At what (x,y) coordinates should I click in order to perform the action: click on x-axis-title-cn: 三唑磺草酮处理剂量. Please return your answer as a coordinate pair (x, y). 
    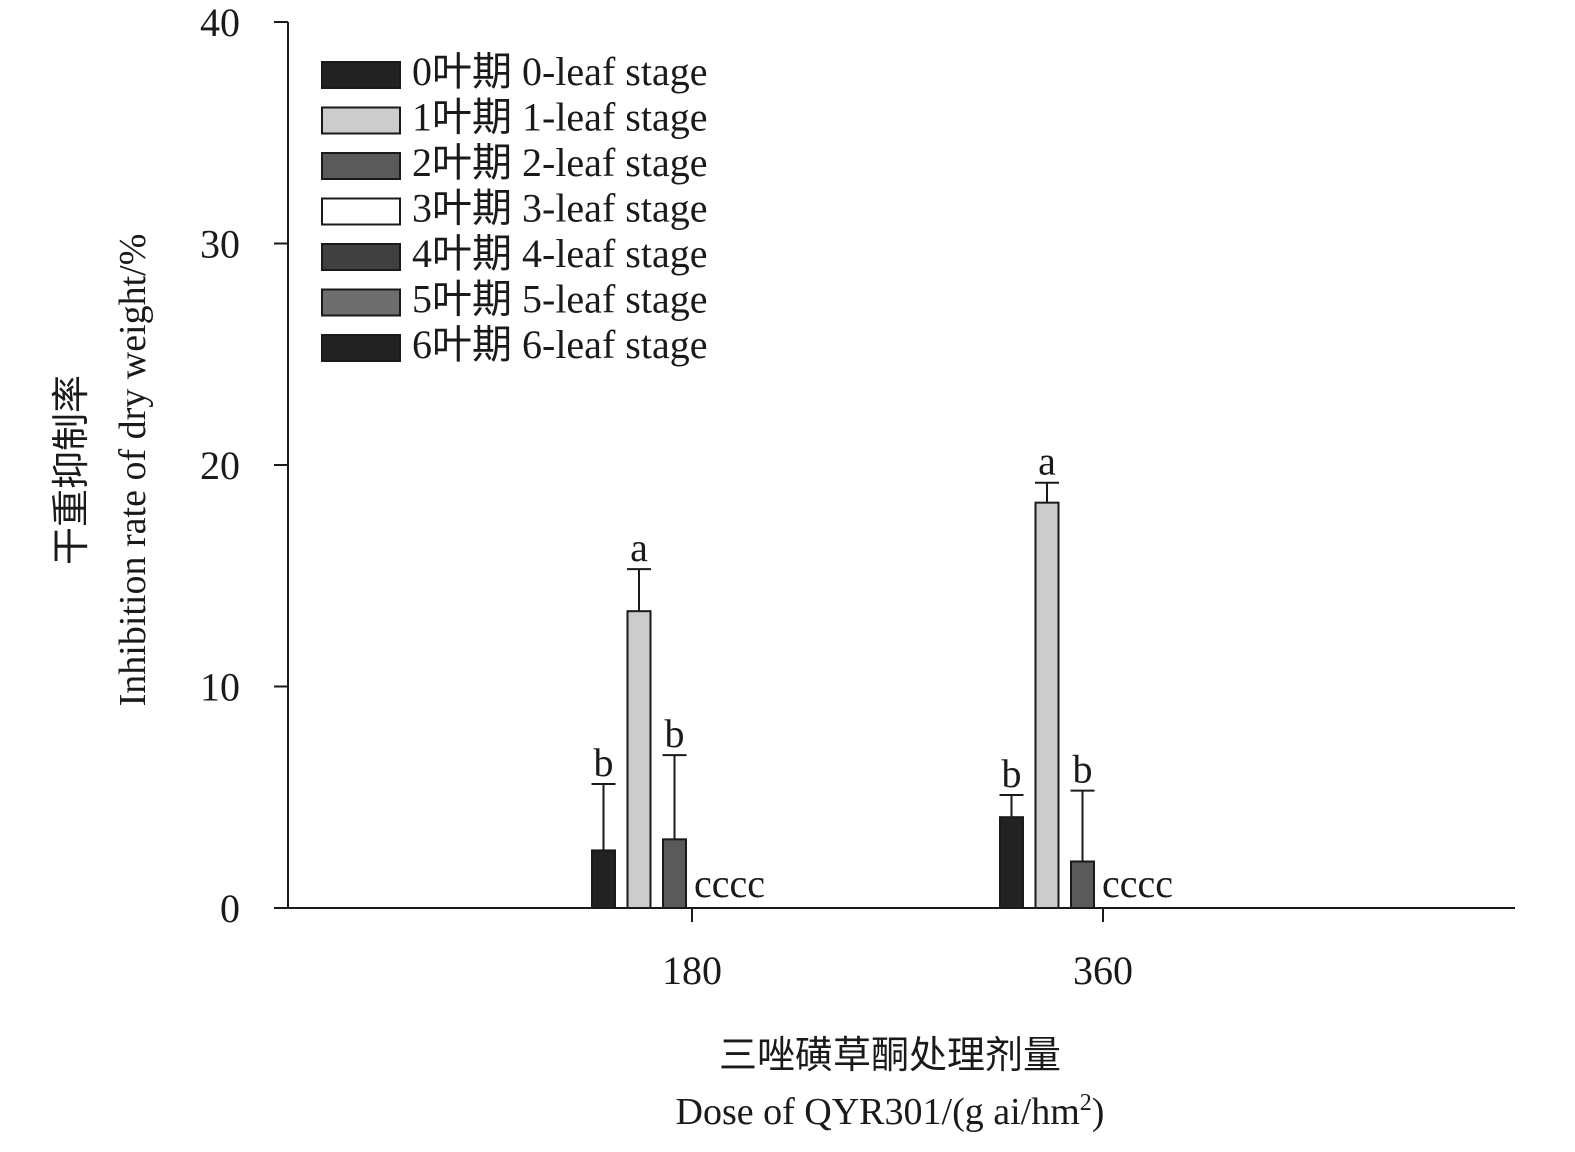
    Looking at the image, I should click on (890, 1056).